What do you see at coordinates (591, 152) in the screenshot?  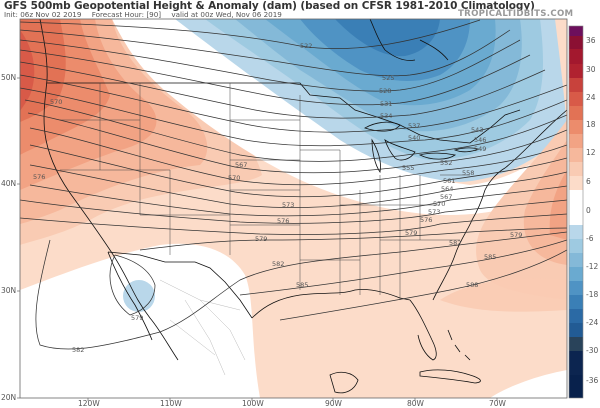 I see `colorbar-label: 12` at bounding box center [591, 152].